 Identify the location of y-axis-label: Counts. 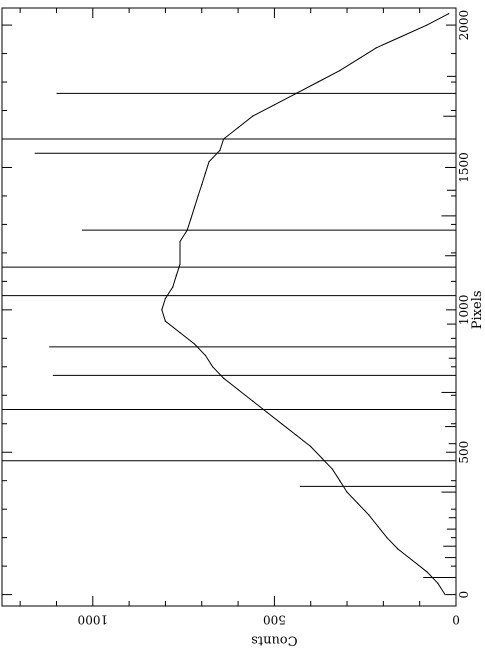
(274, 640).